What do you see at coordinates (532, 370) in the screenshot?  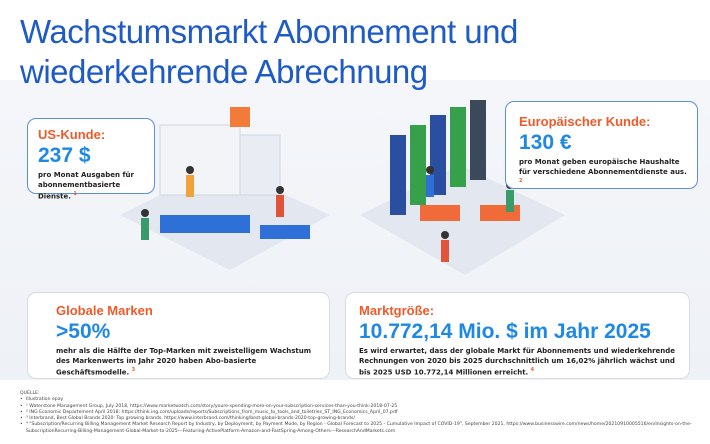 I see `market-note: 4` at bounding box center [532, 370].